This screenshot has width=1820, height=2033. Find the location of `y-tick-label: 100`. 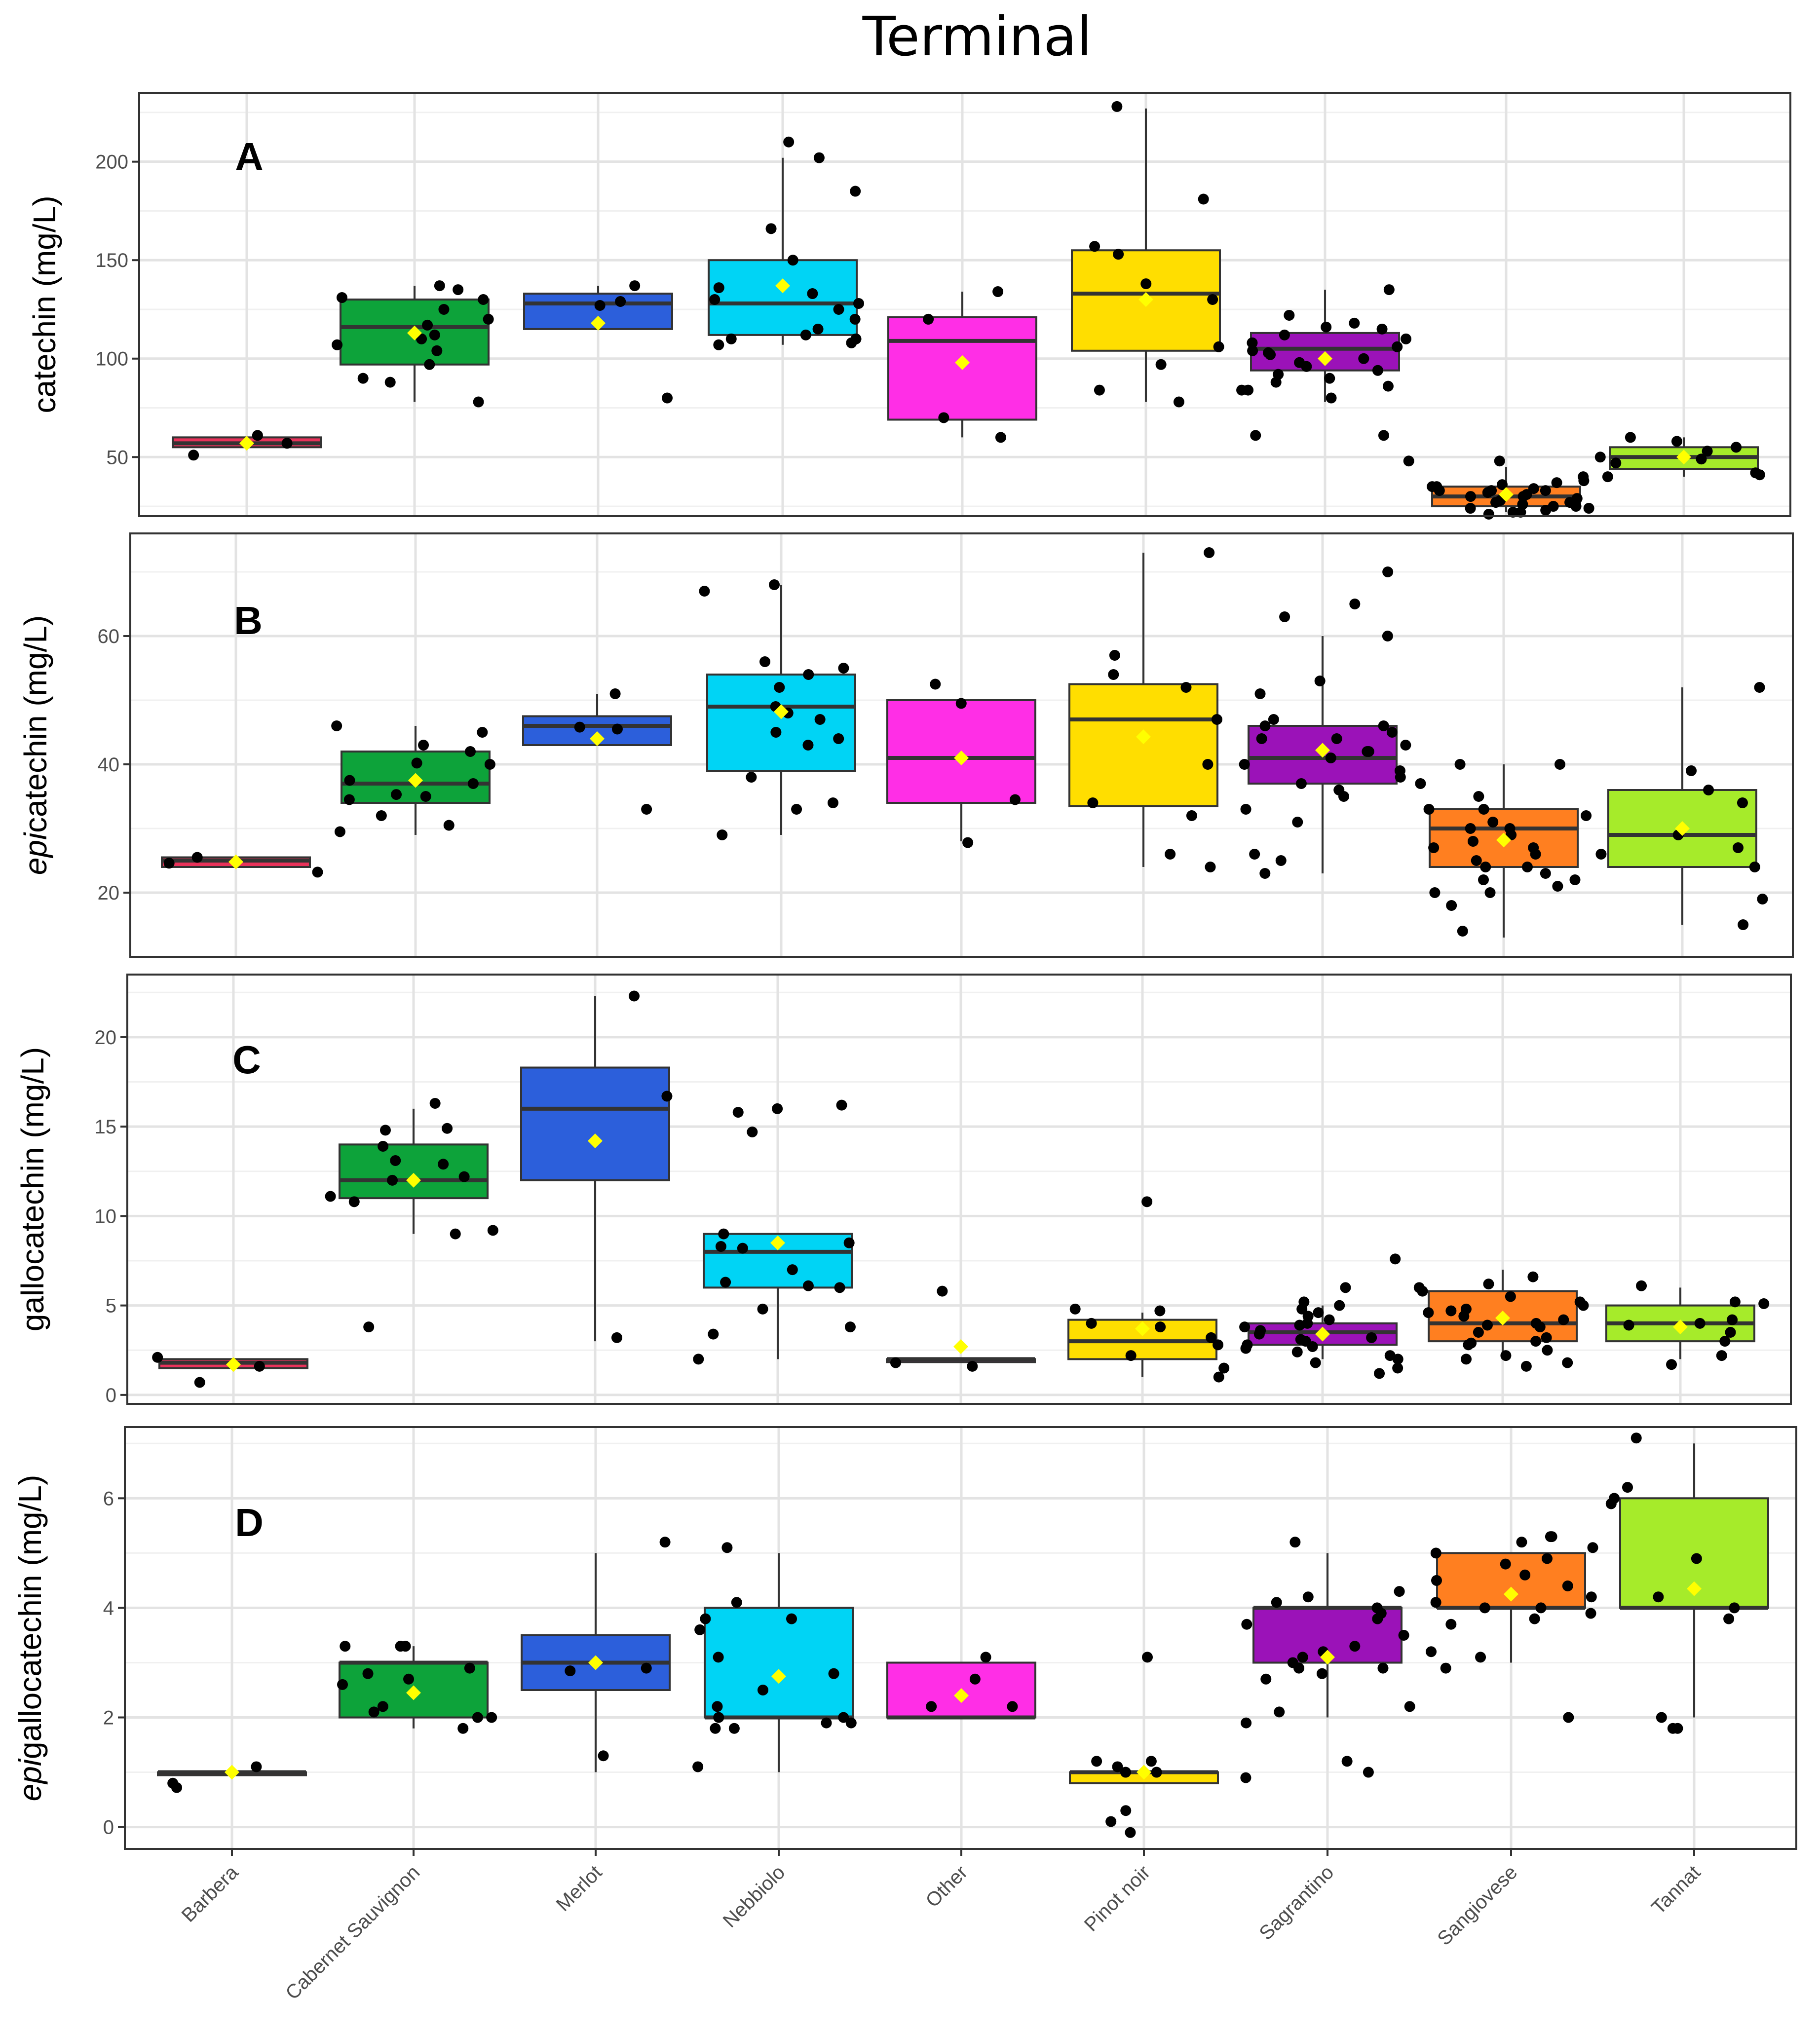

y-tick-label: 100 is located at coordinates (111, 359).